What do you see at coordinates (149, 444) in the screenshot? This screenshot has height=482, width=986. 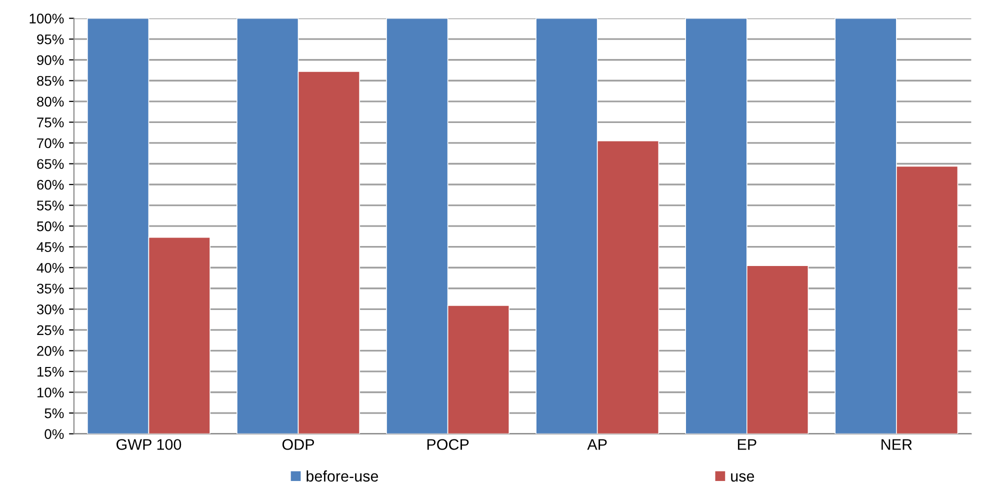 I see `x-tick-label: GWP 100` at bounding box center [149, 444].